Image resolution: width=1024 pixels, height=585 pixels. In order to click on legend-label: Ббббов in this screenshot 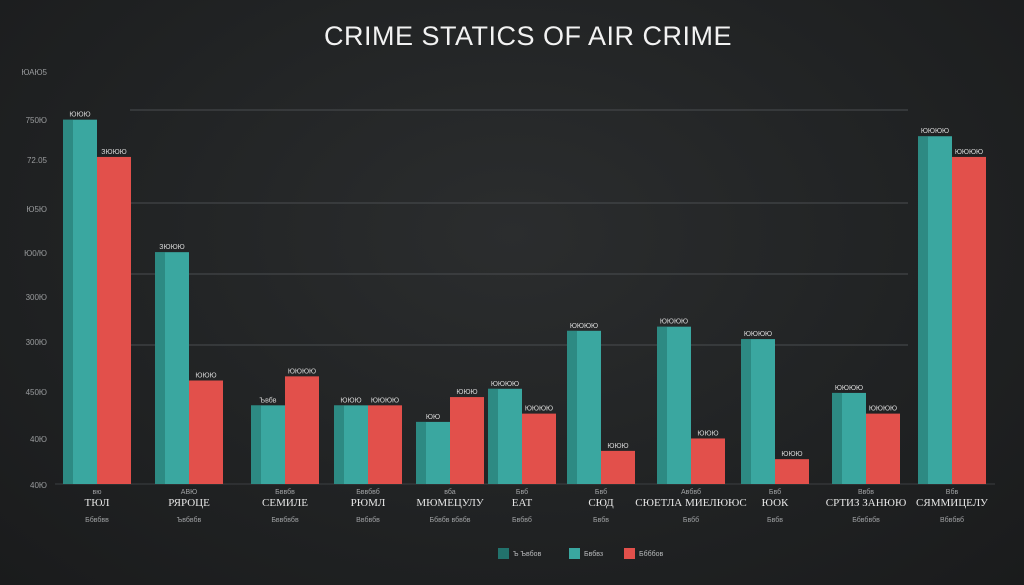, I will do `click(651, 554)`.